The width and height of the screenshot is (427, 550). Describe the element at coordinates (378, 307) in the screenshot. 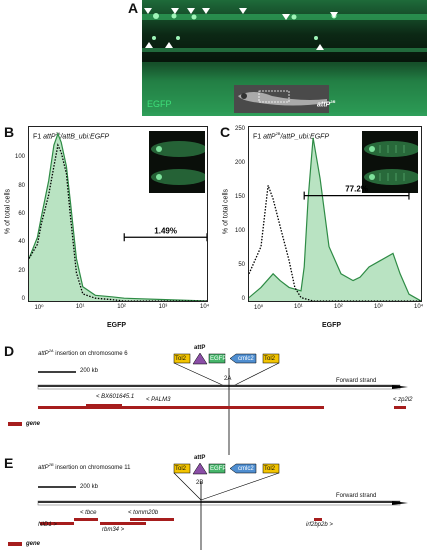

I see `x-tick-label-c: 10³` at that location.